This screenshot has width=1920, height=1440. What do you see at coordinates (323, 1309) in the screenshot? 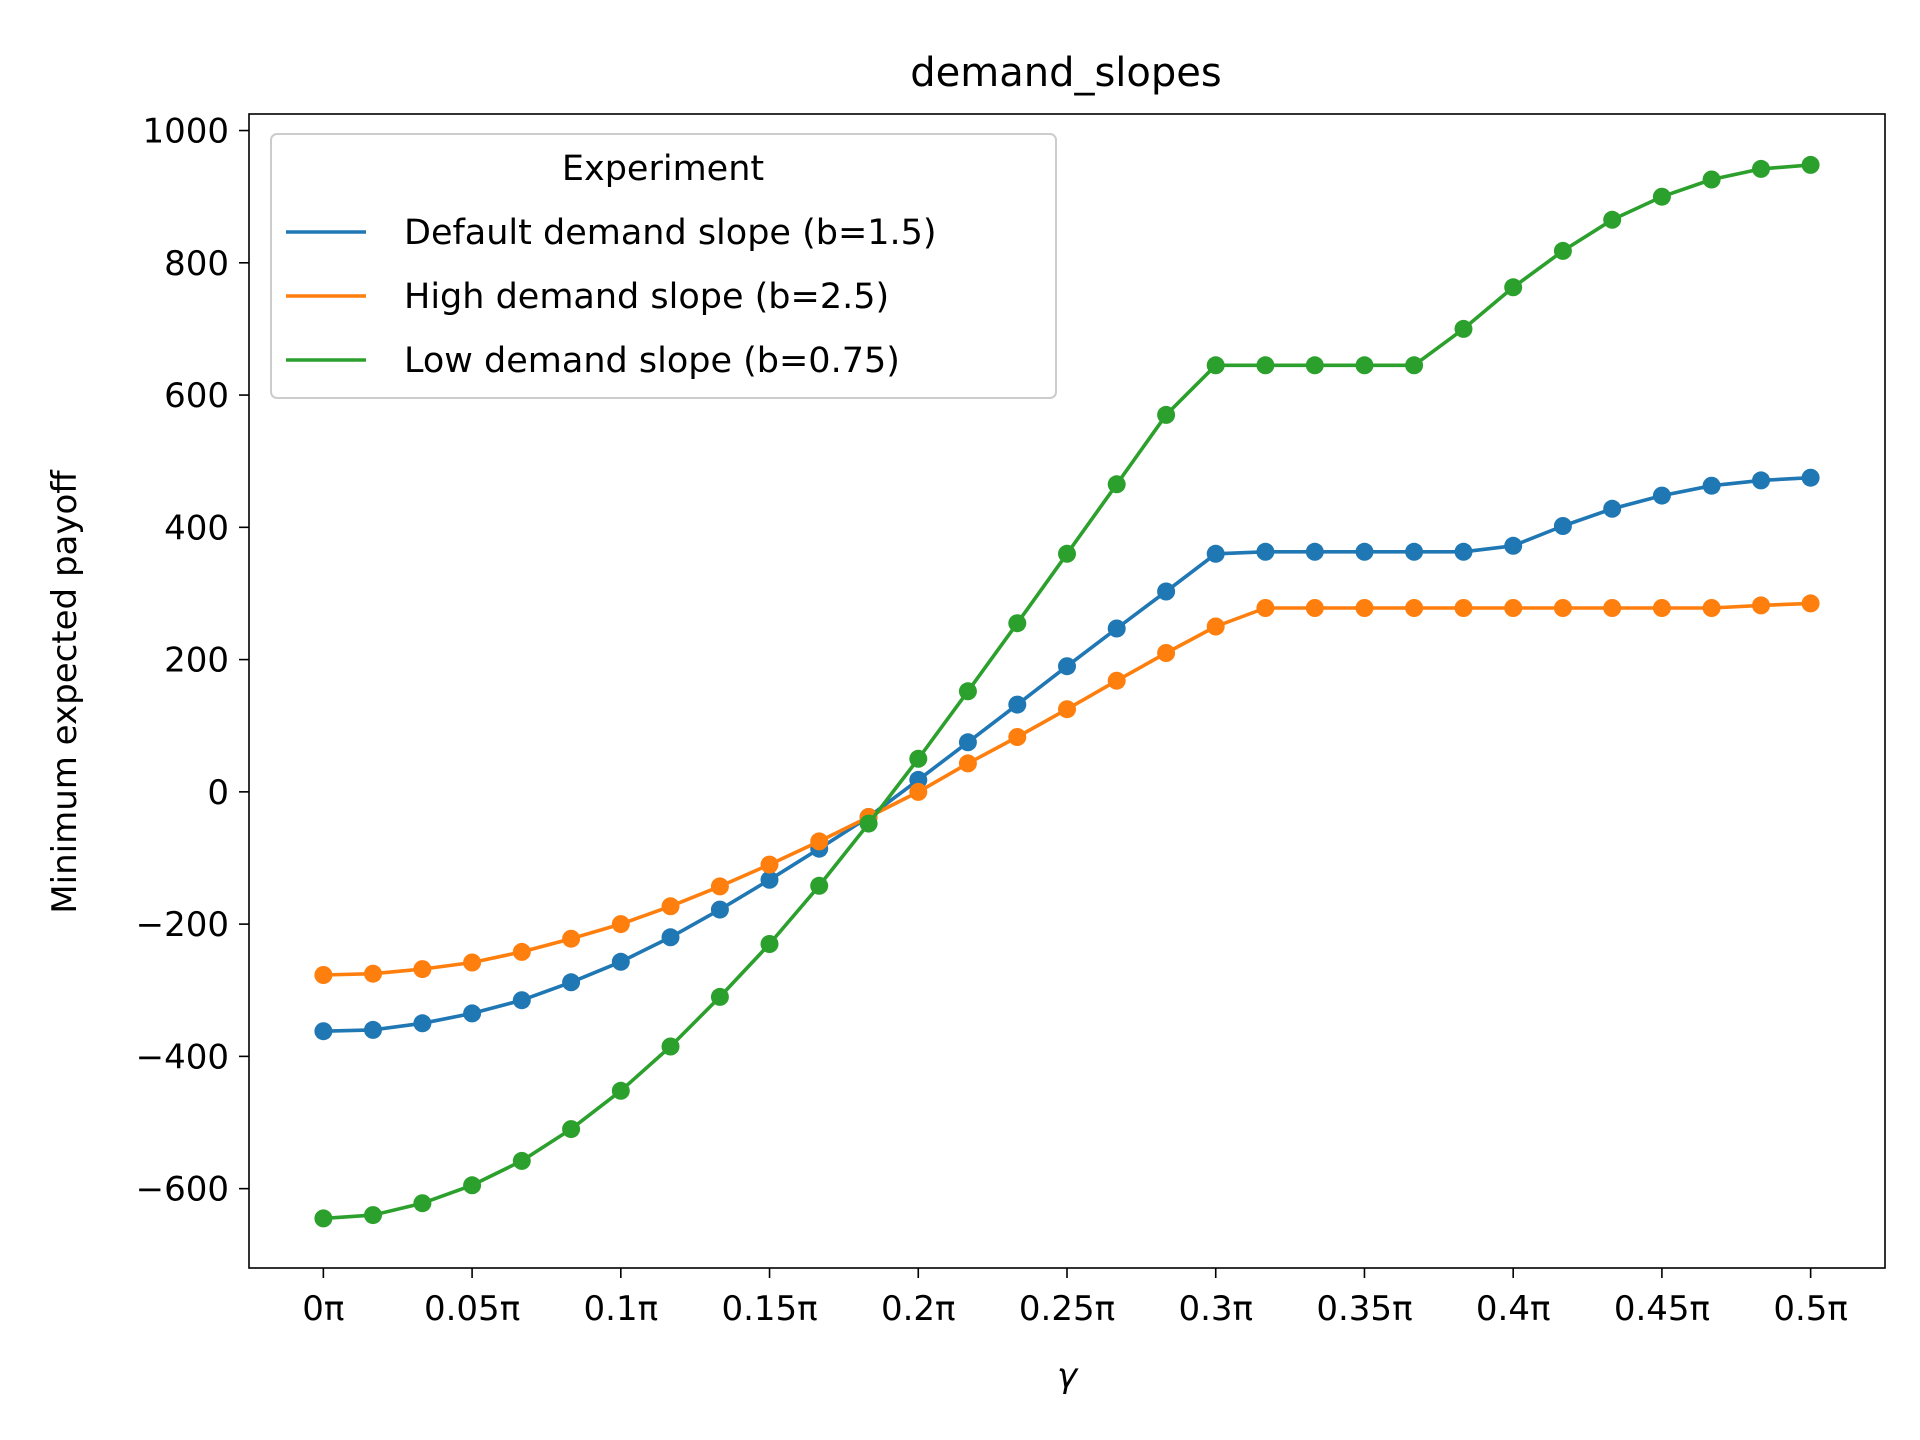
I see `x-tick-label: 0π` at bounding box center [323, 1309].